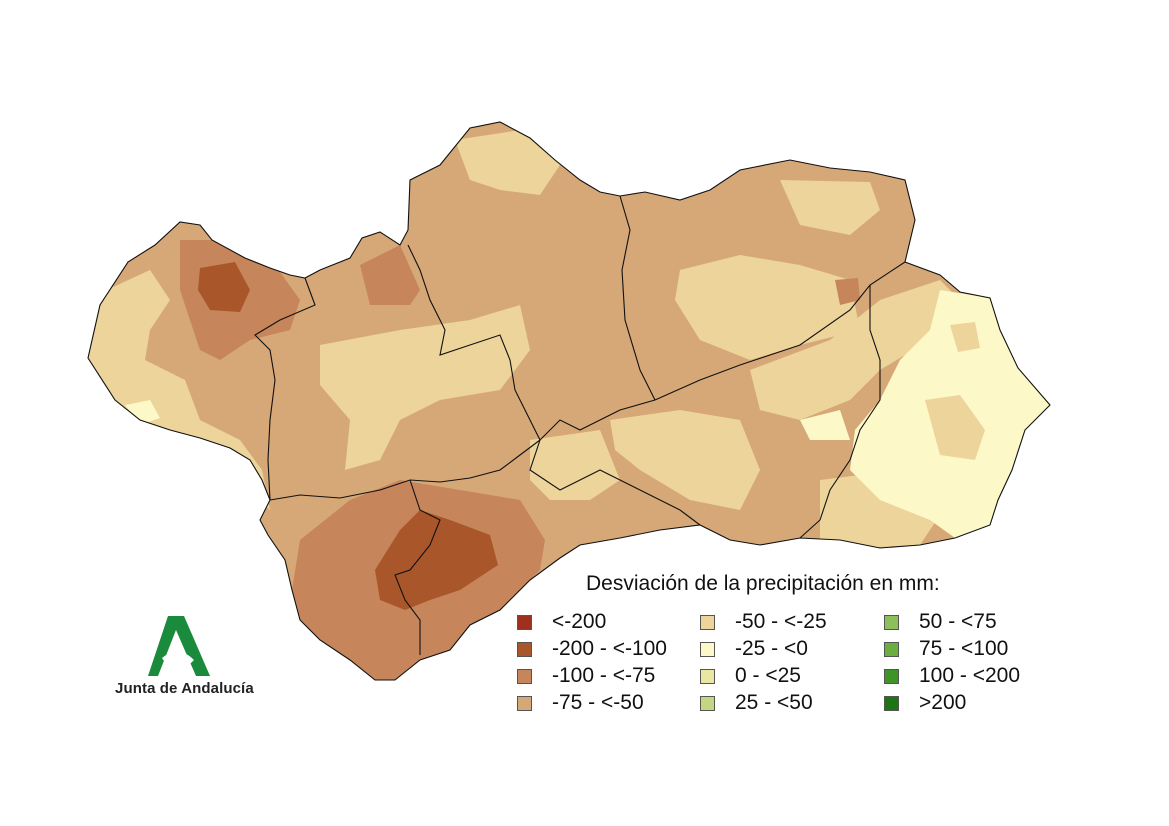  I want to click on legend-item: -200 - <-100, so click(592, 649).